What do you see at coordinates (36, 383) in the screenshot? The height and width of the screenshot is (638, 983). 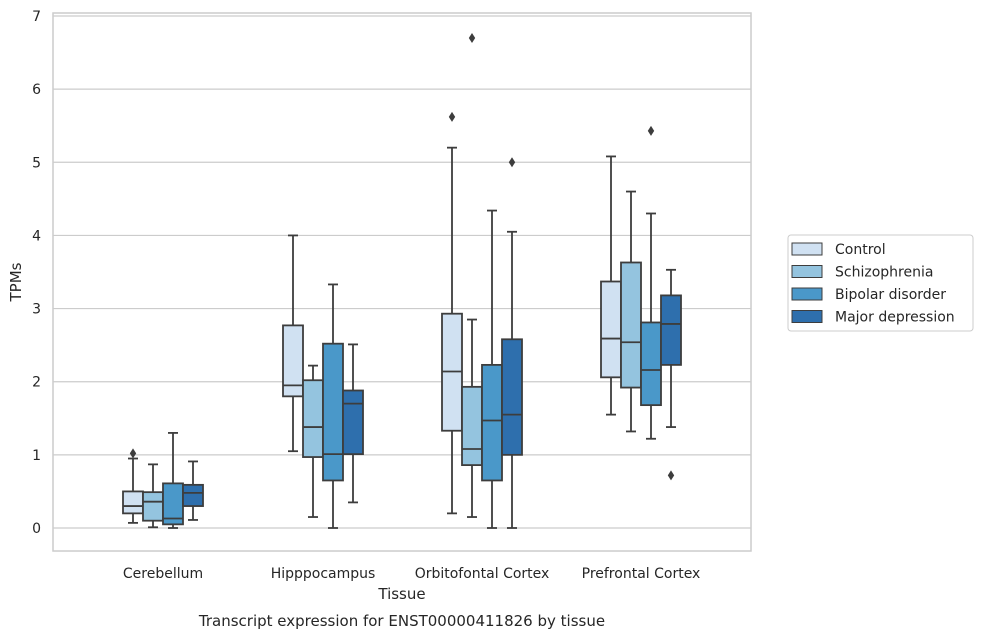 I see `y-tick-label-2: 2` at bounding box center [36, 383].